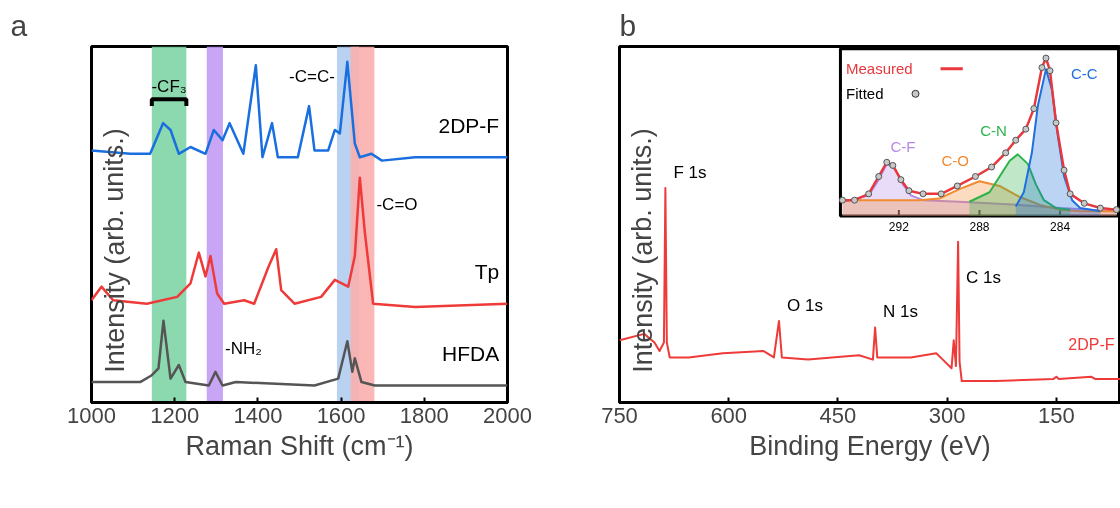 This screenshot has width=1120, height=508. I want to click on legend-label: Measured, so click(879, 69).